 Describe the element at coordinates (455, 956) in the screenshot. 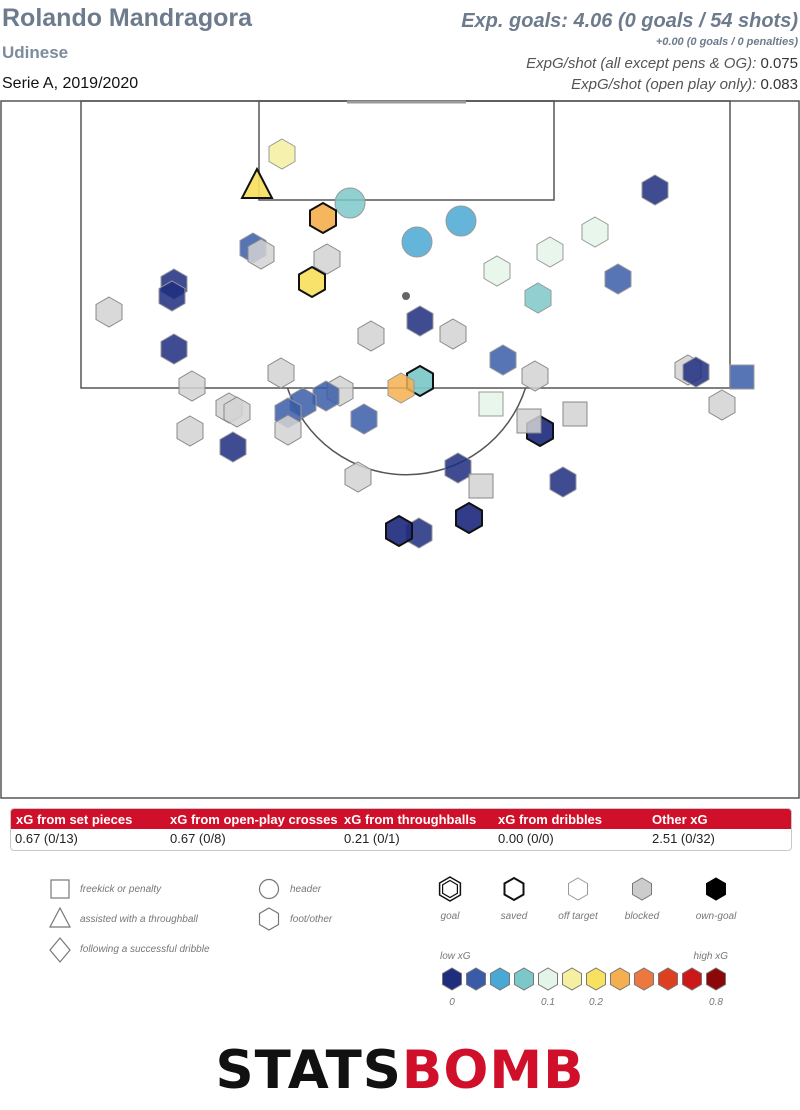

I see `legend-low-xg-label: low xG` at that location.